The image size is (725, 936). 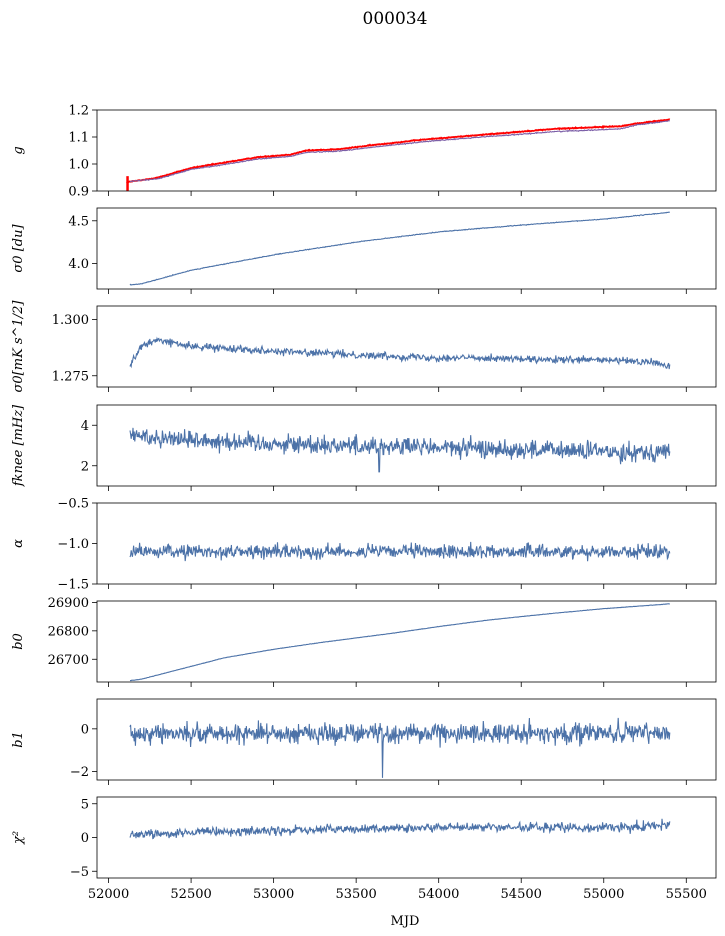 I want to click on y-tick-label: 1.300, so click(x=70, y=320).